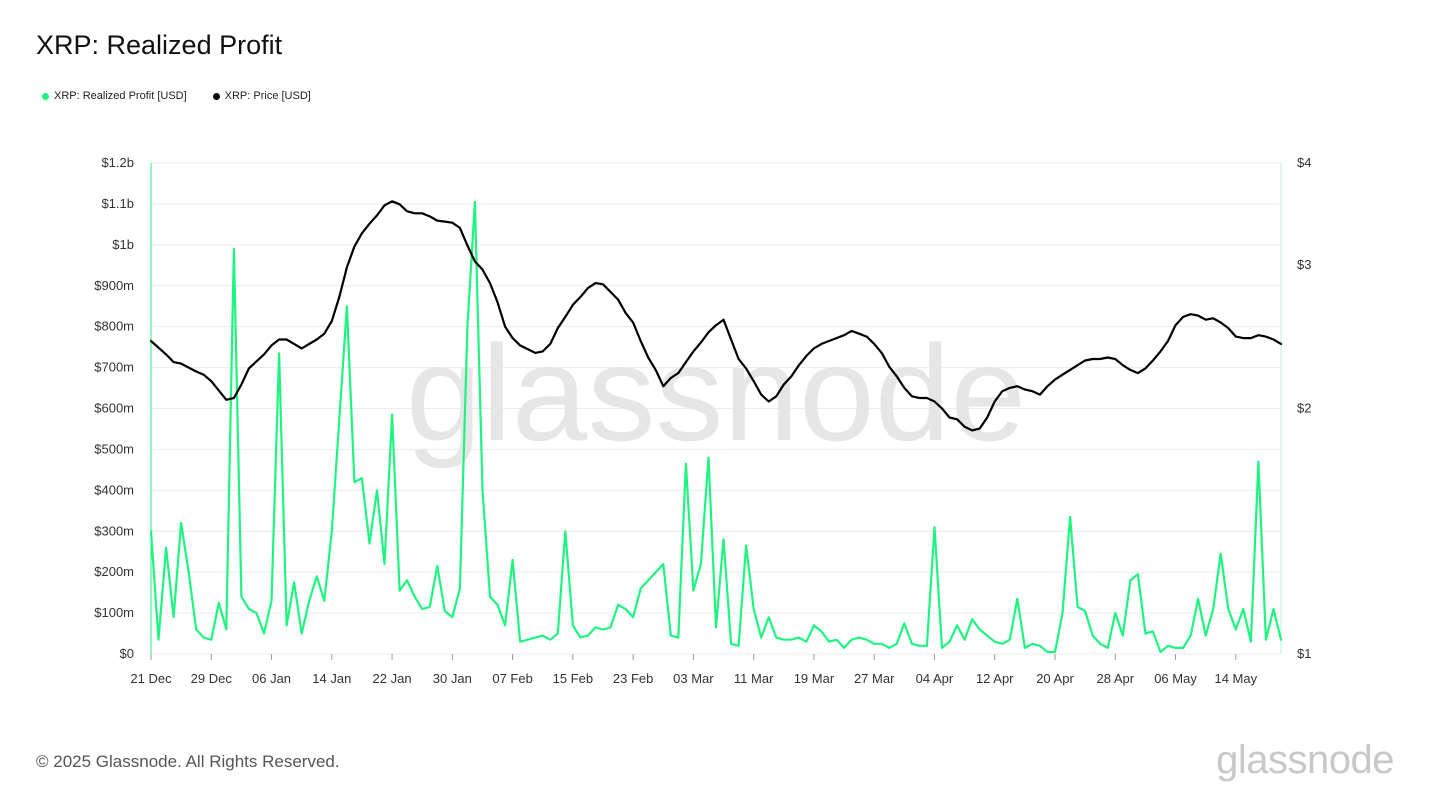 The image size is (1431, 805). Describe the element at coordinates (1304, 408) in the screenshot. I see `y-right-tick-label: $2` at that location.